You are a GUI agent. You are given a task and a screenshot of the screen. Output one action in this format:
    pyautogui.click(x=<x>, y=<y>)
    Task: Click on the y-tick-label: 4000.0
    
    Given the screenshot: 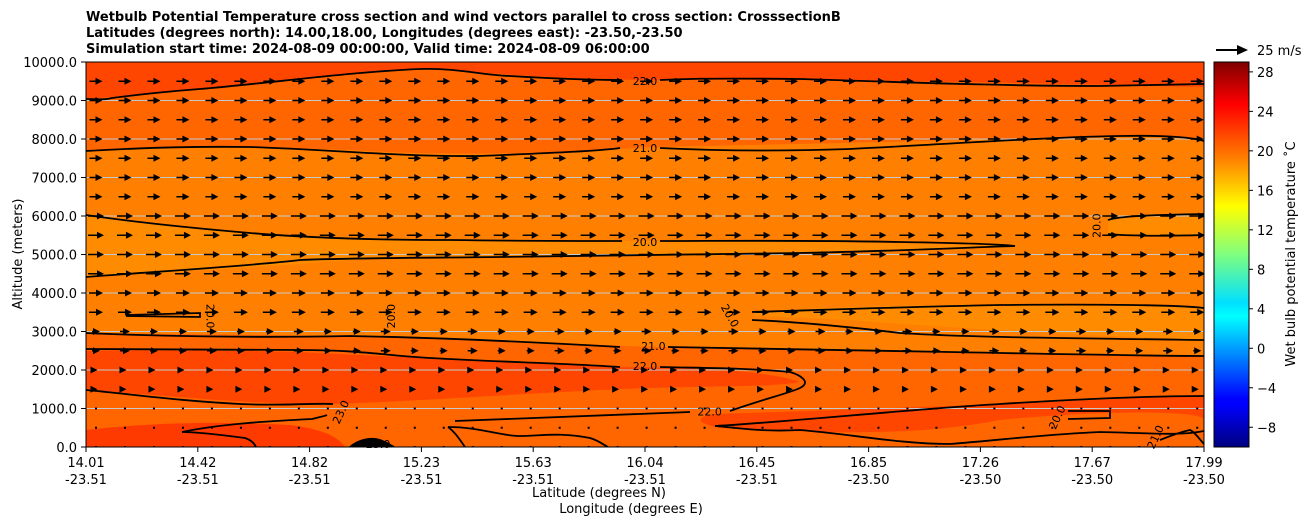 What is the action you would take?
    pyautogui.click(x=55, y=294)
    